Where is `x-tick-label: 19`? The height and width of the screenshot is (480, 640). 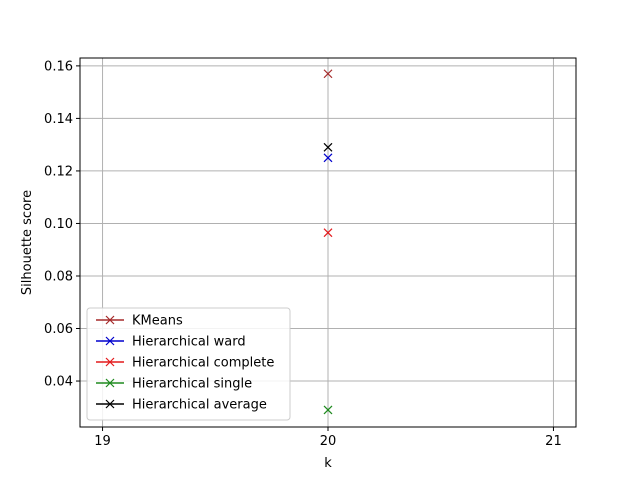 x-tick-label: 19 is located at coordinates (102, 441).